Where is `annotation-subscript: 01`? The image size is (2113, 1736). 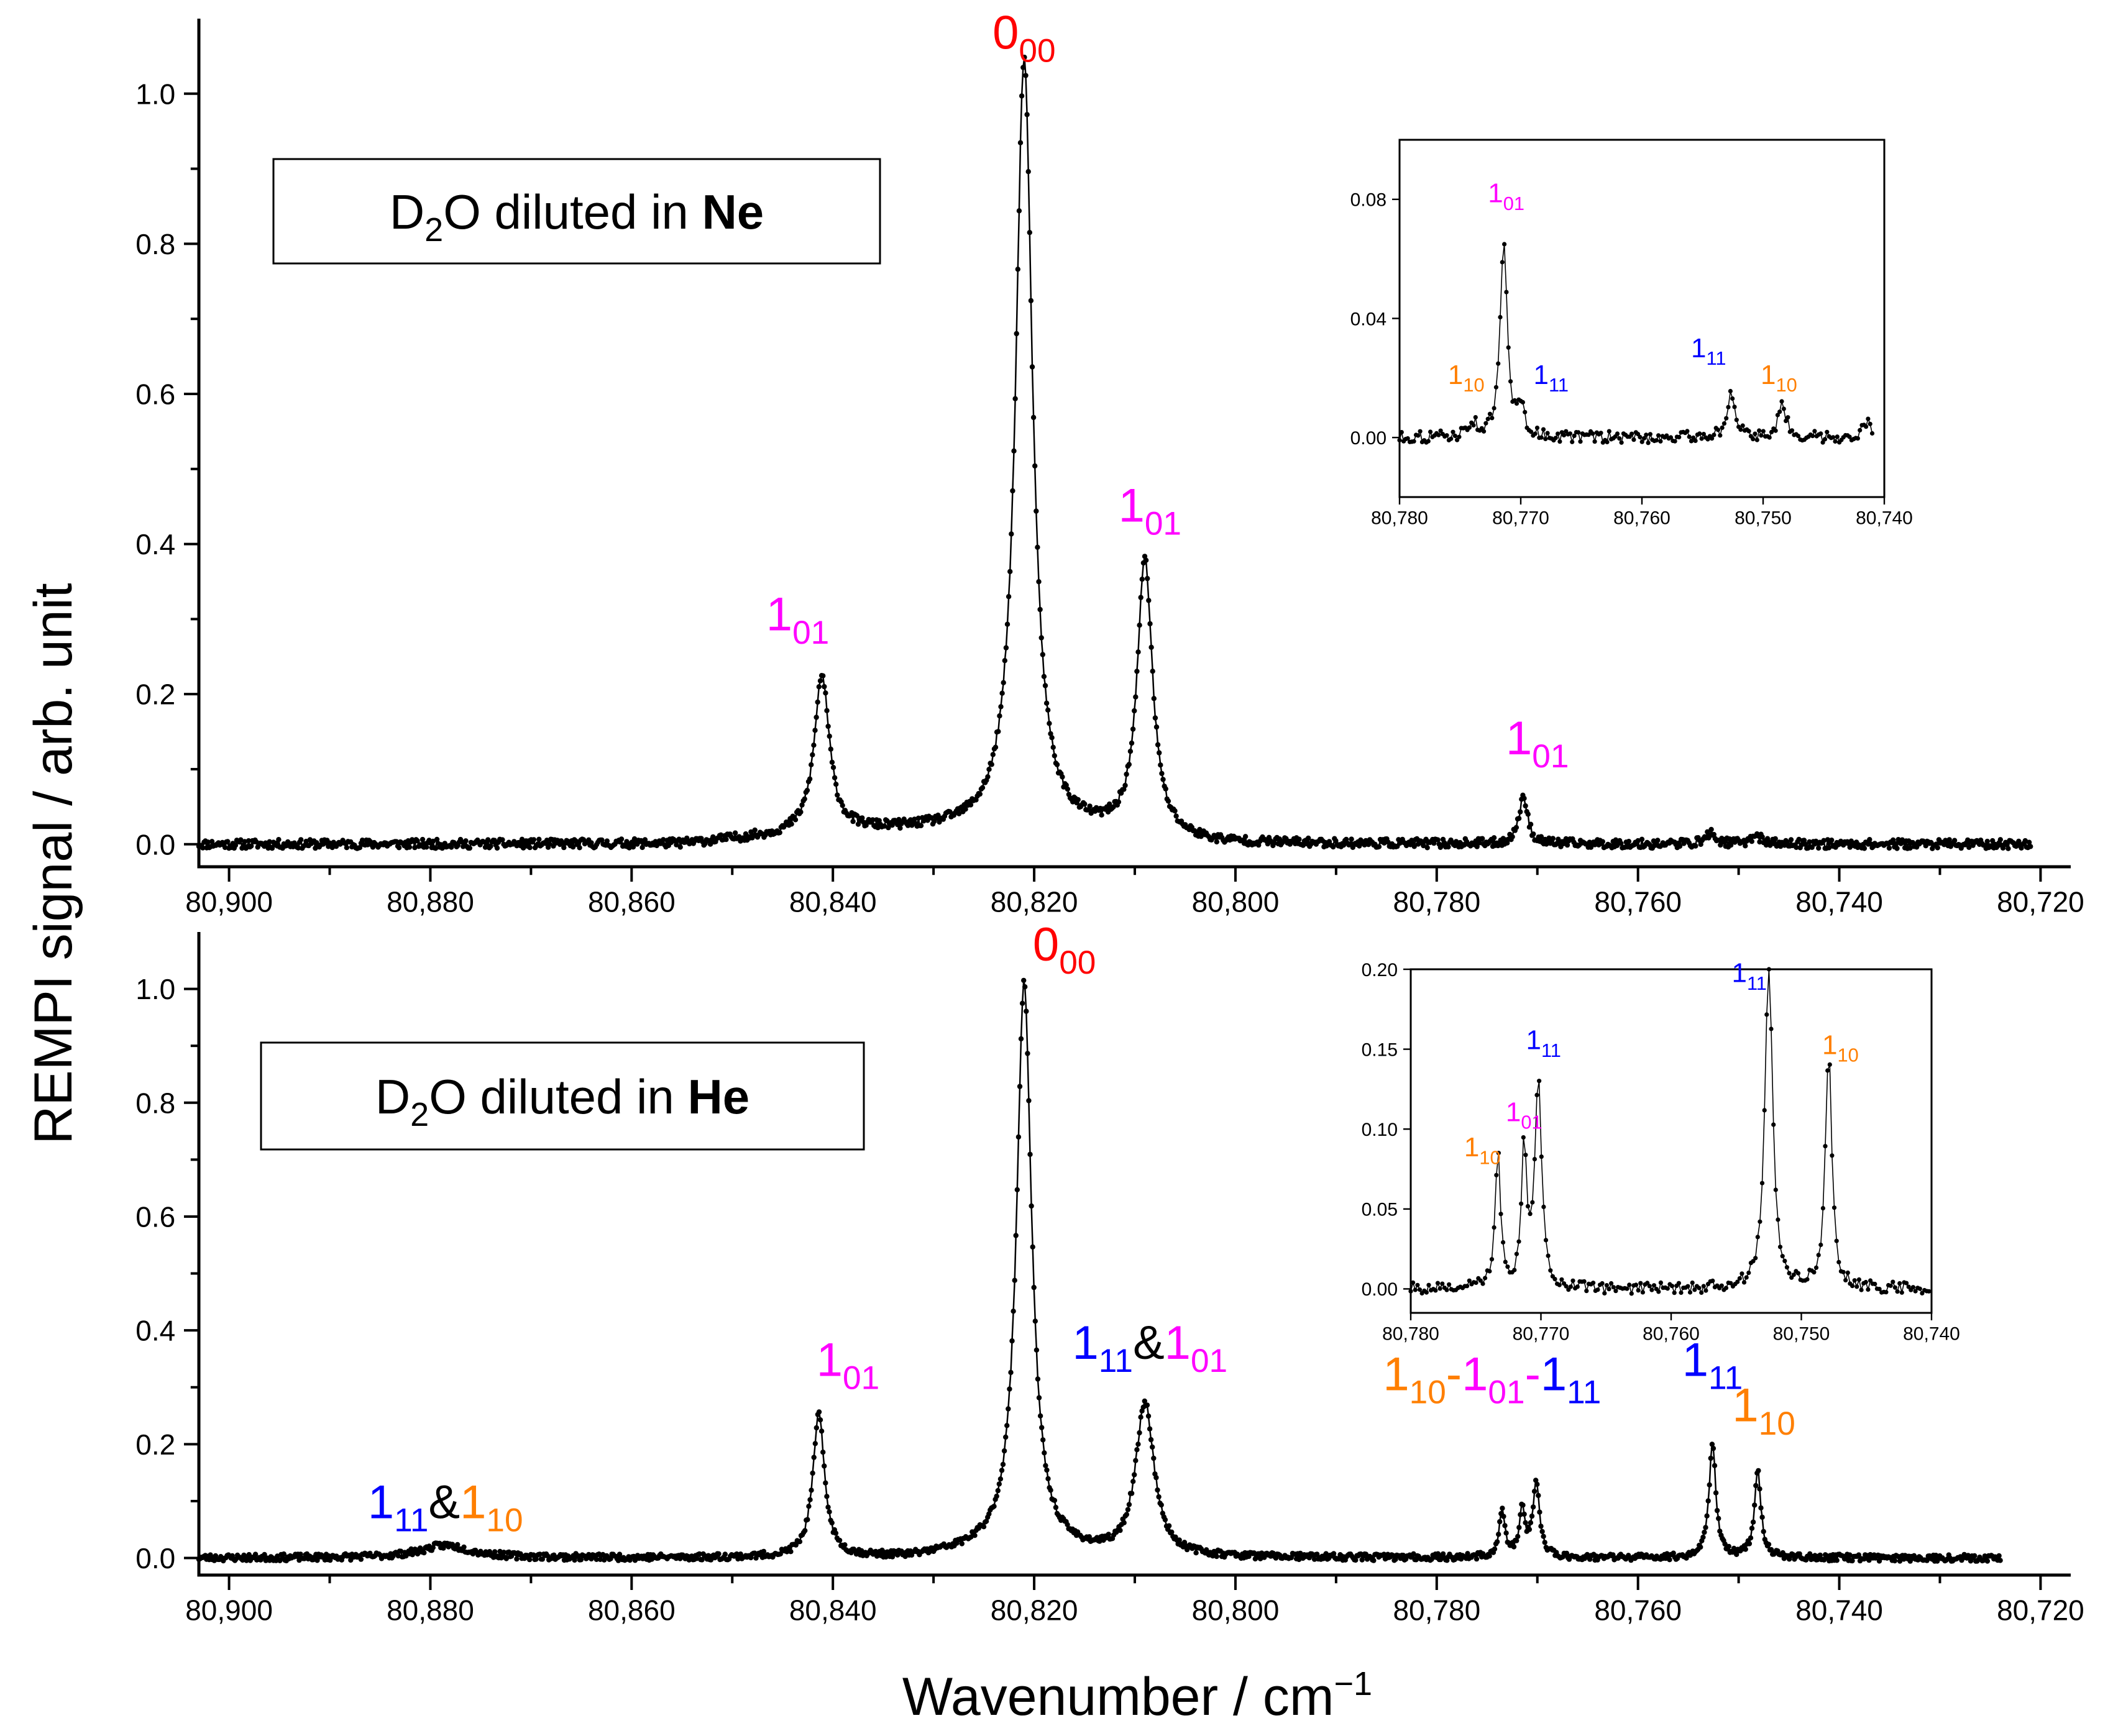
annotation-subscript: 01 is located at coordinates (1209, 1361).